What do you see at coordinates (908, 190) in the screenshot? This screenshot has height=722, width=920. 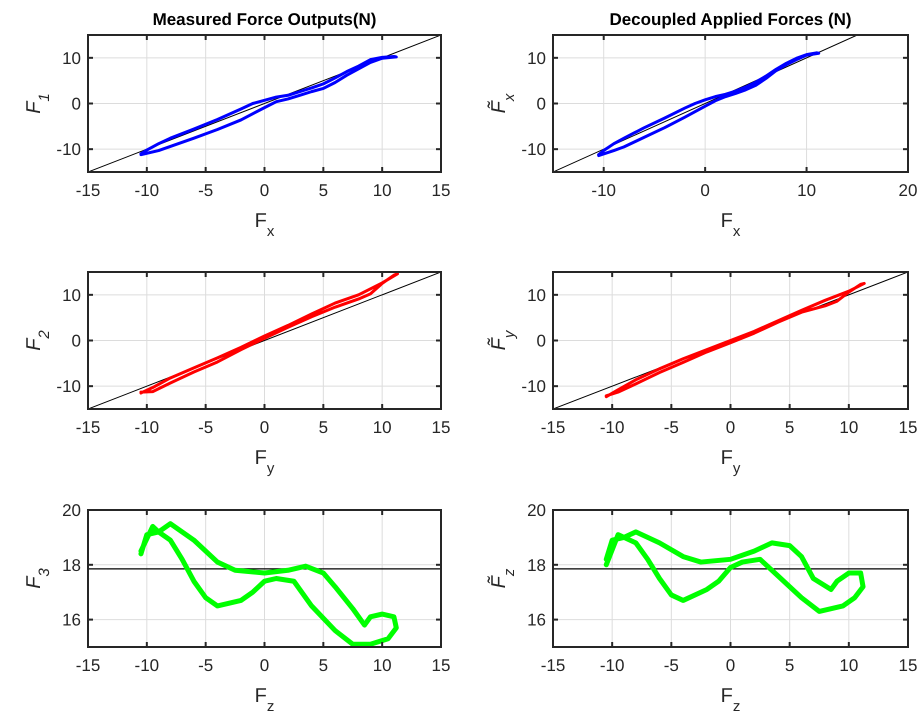 I see `x-tick-label: 20` at bounding box center [908, 190].